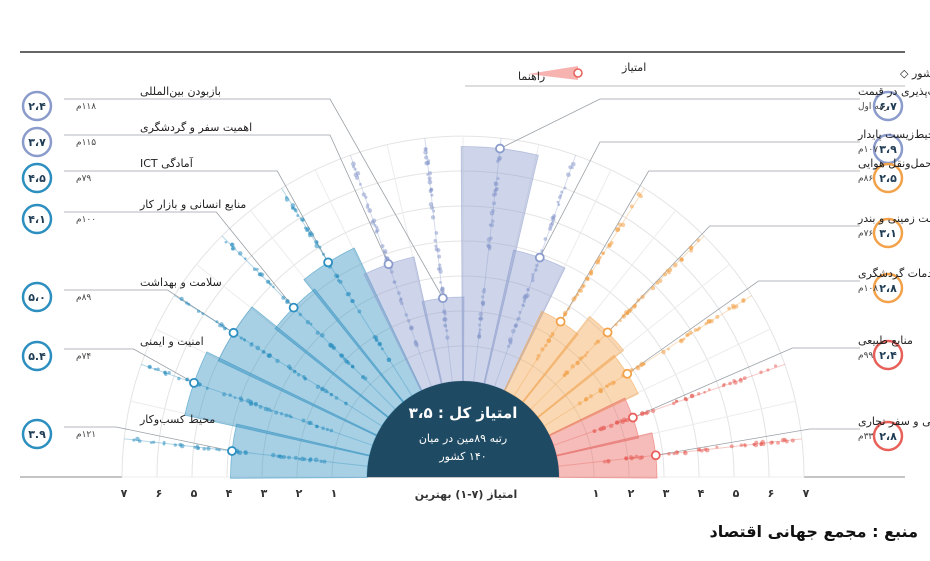  What do you see at coordinates (888, 288) in the screenshot?
I see `score-text-11: ۲،۸` at bounding box center [888, 288].